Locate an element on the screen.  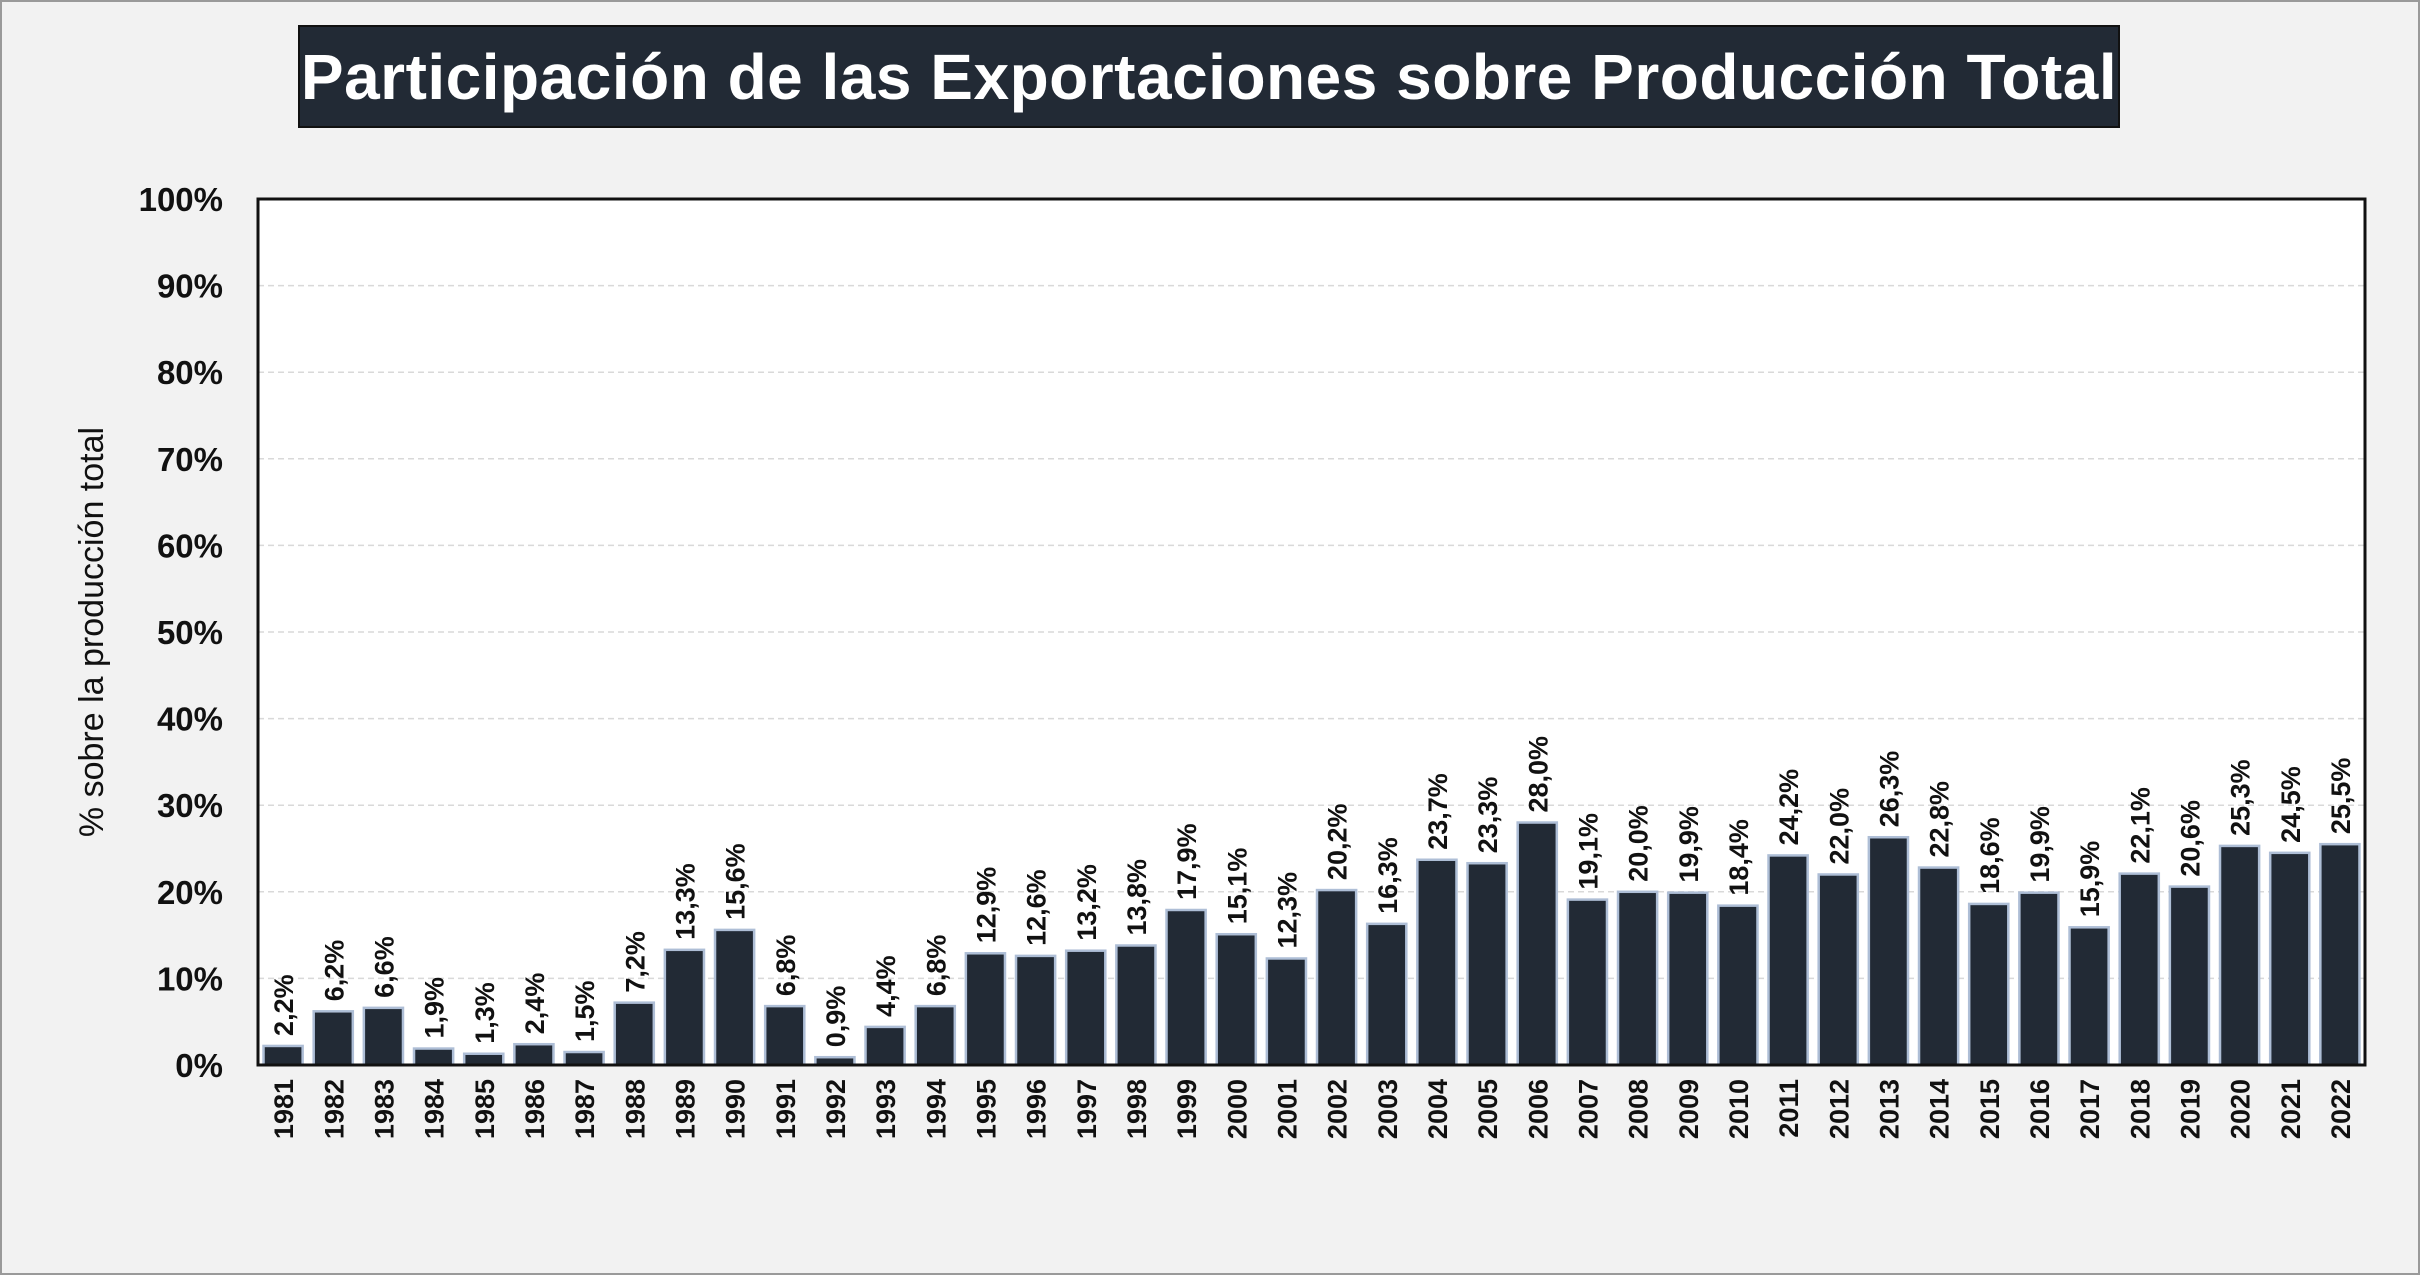
x-tick-label-1982: 1982 is located at coordinates (334, 1109).